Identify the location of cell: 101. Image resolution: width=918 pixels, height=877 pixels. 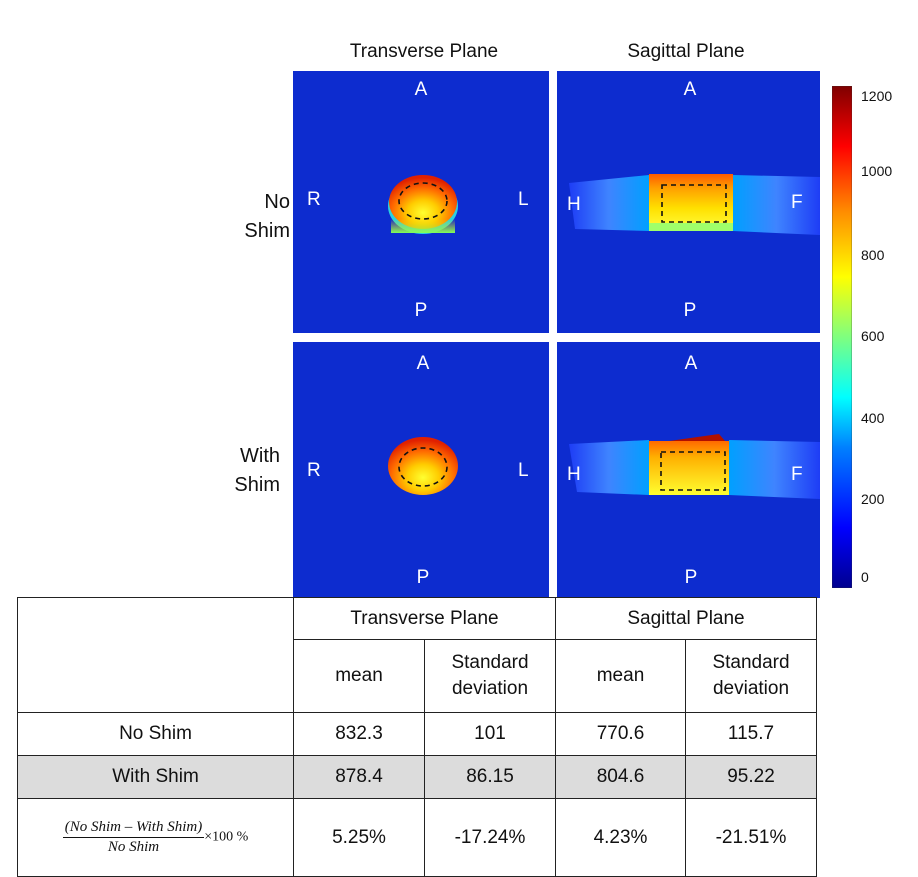
(490, 734).